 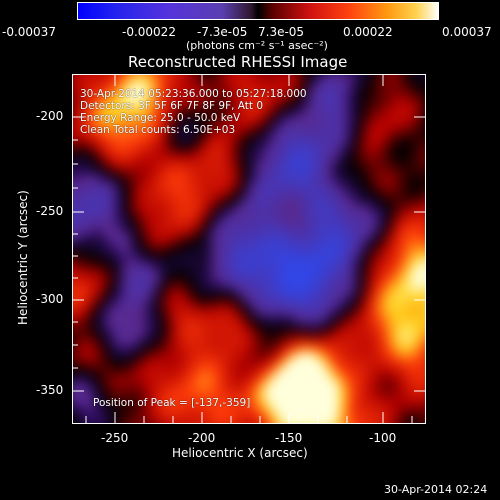 What do you see at coordinates (149, 32) in the screenshot?
I see `colorbar-tick: -0.00022` at bounding box center [149, 32].